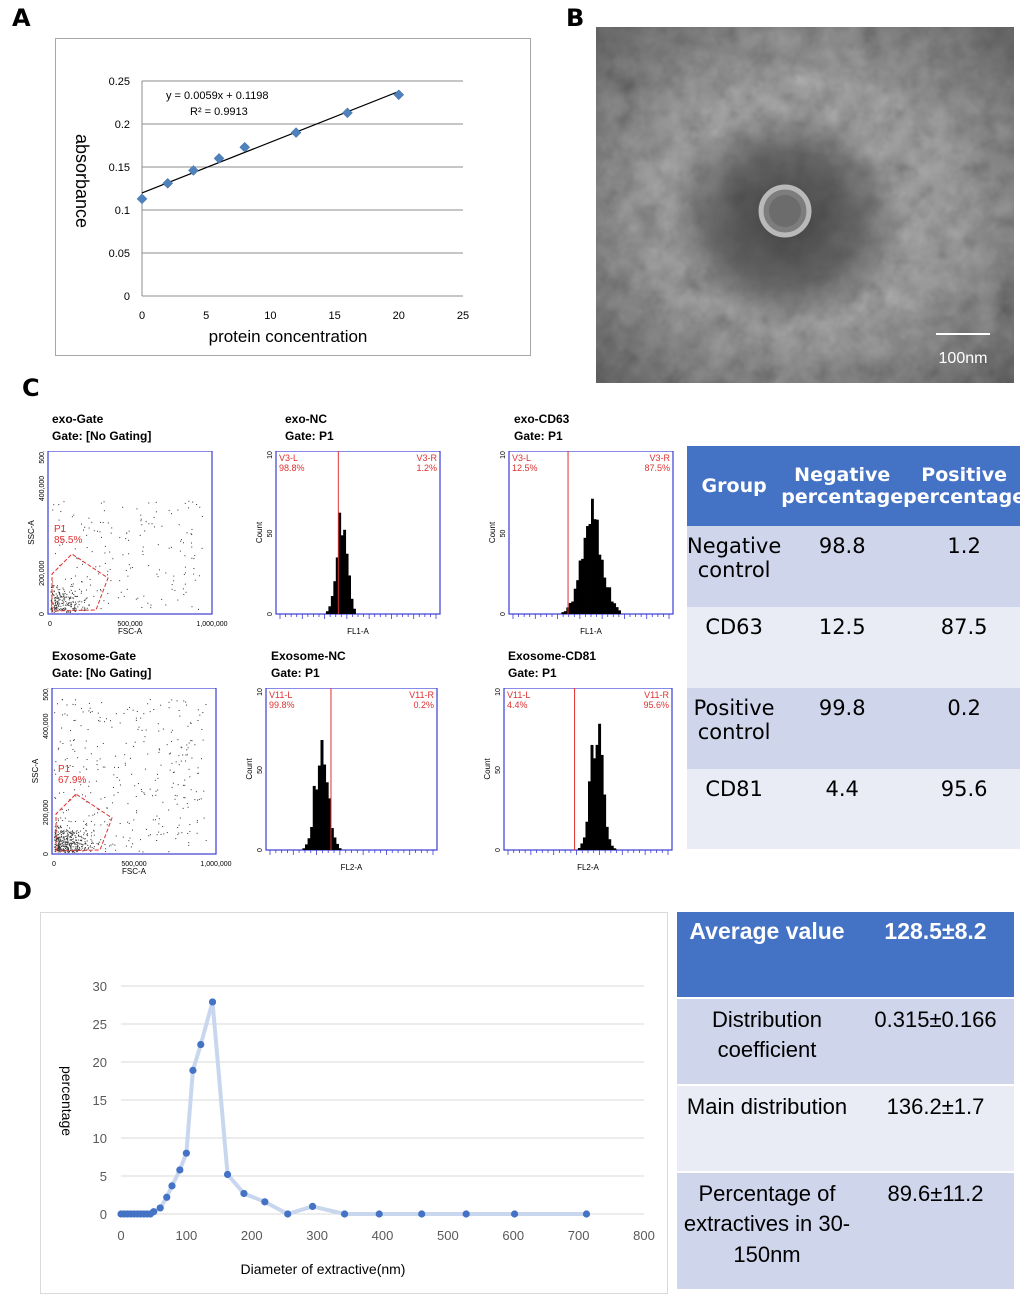 The width and height of the screenshot is (1020, 1298). I want to click on y-tick-label: 200,000, so click(46, 812).